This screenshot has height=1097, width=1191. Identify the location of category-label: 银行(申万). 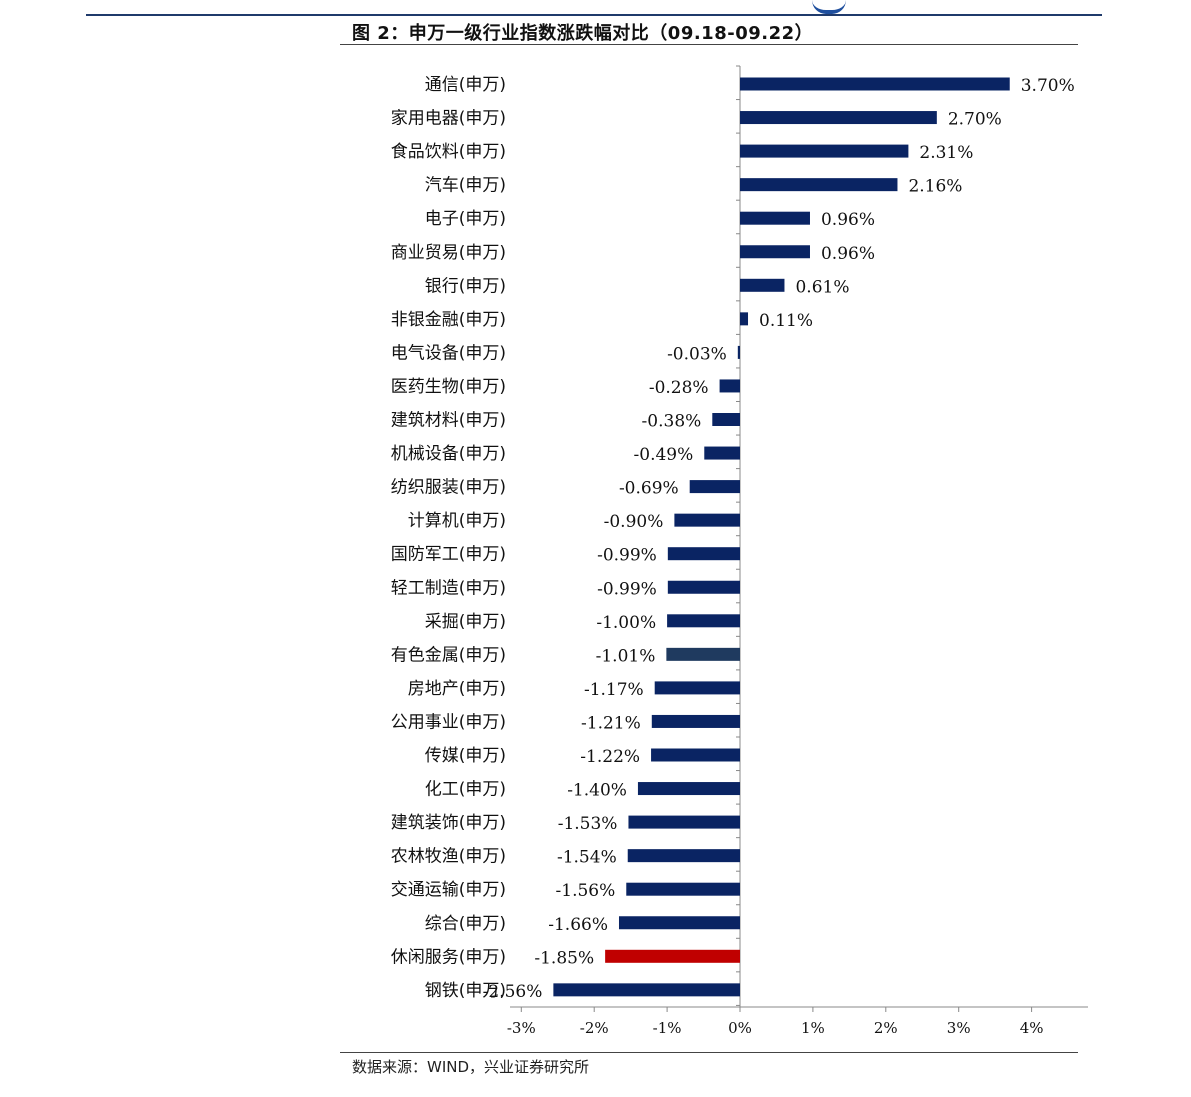
(465, 286).